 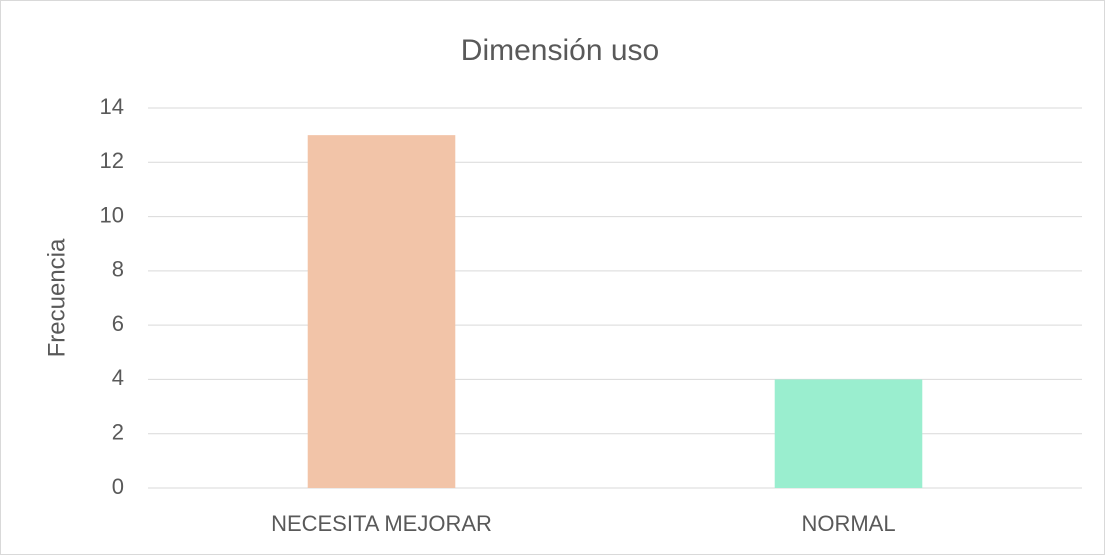 What do you see at coordinates (118, 486) in the screenshot?
I see `y-tick-label: 0` at bounding box center [118, 486].